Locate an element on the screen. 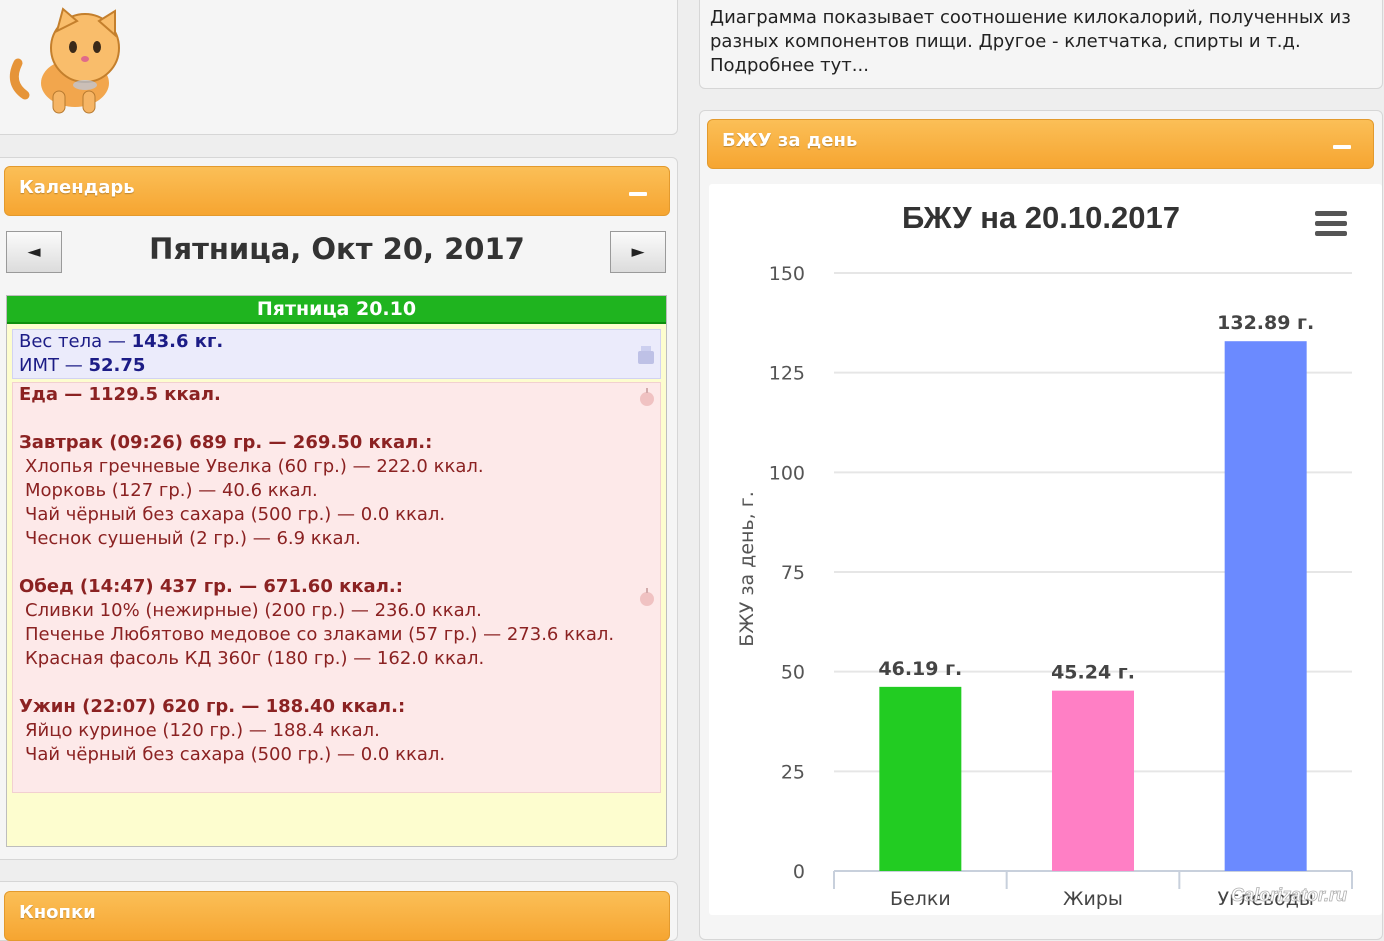  y-tick-label: 50 is located at coordinates (793, 673).